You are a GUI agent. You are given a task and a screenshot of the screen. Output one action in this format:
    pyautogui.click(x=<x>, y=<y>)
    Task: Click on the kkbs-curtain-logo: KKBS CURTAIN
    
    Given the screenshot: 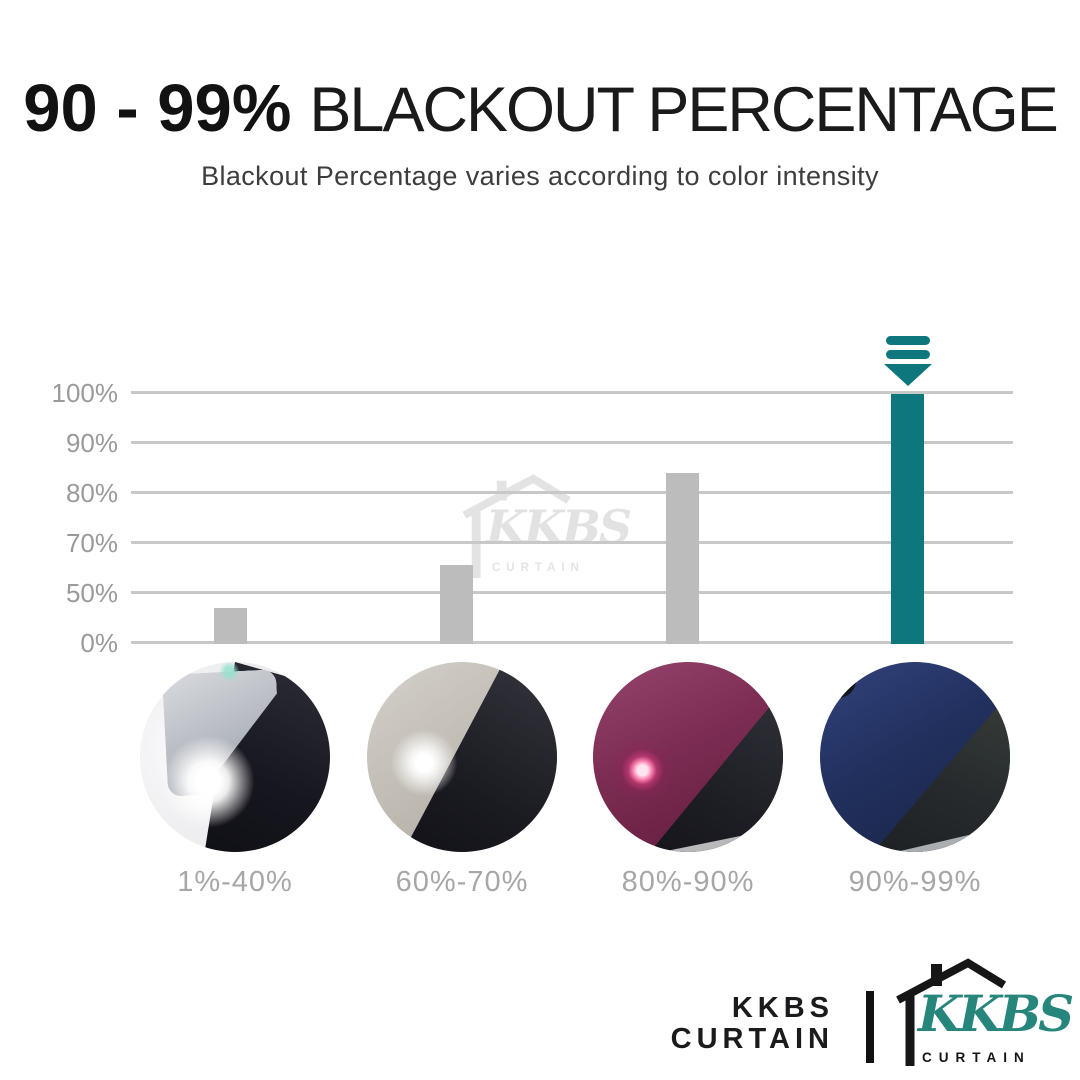 What is the action you would take?
    pyautogui.click(x=982, y=1012)
    